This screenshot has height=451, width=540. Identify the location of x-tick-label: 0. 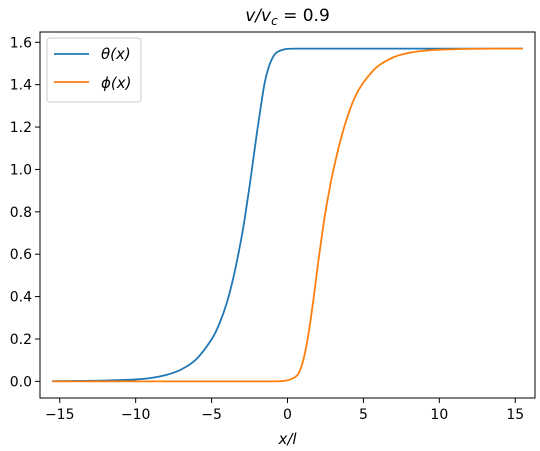
(287, 415).